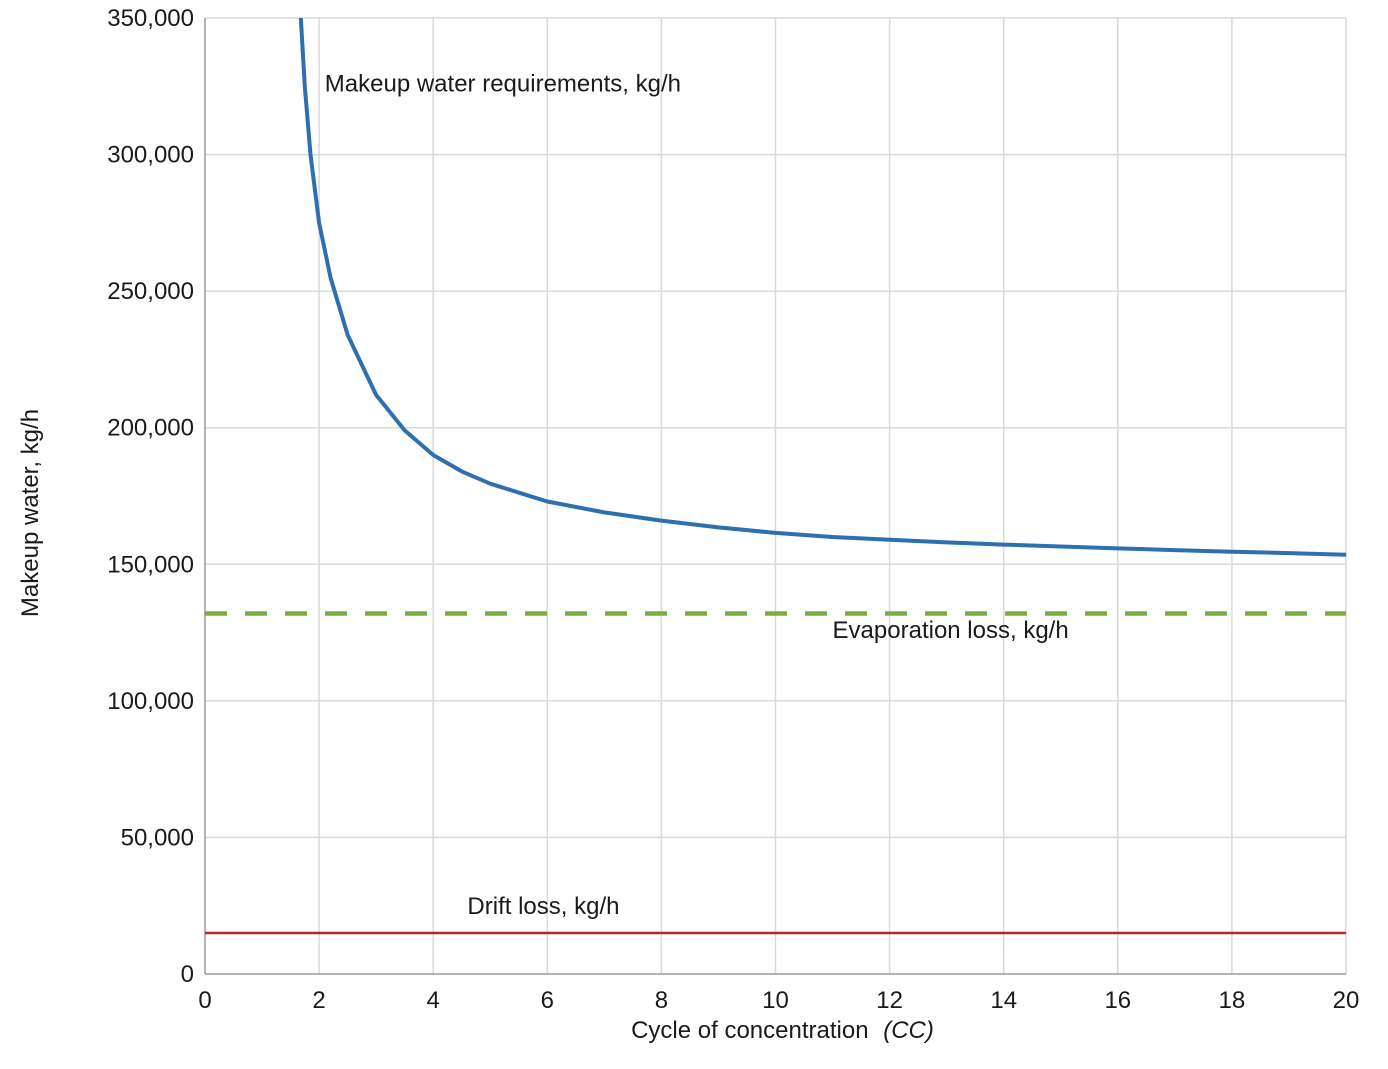 The image size is (1388, 1069). I want to click on x-tick-label-1: 2, so click(318, 1000).